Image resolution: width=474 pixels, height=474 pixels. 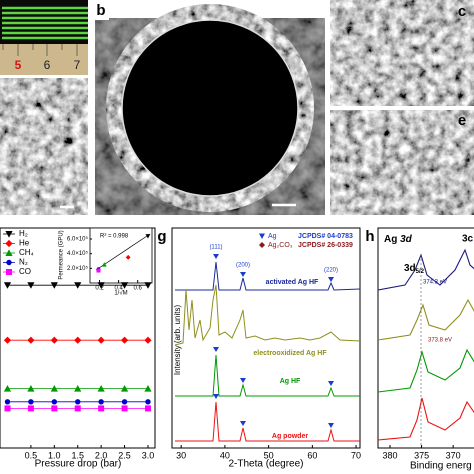 What do you see at coordinates (47, 65) in the screenshot?
I see `ruler-label: 6` at bounding box center [47, 65].